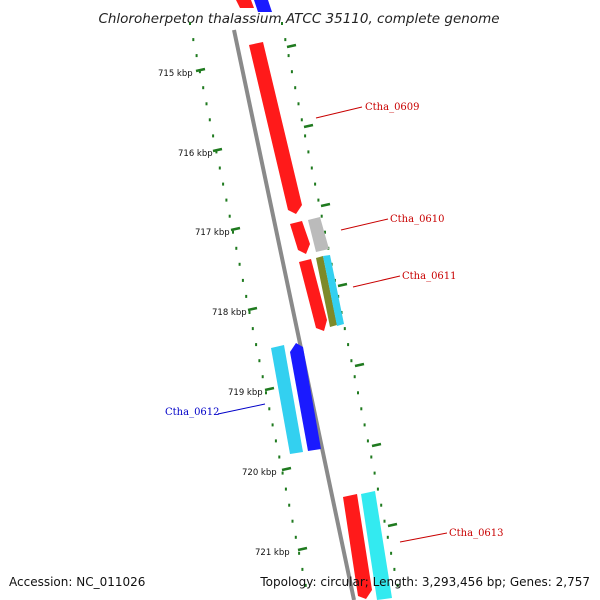  What do you see at coordinates (417, 219) in the screenshot?
I see `gene-label: Ctha_0610` at bounding box center [417, 219].